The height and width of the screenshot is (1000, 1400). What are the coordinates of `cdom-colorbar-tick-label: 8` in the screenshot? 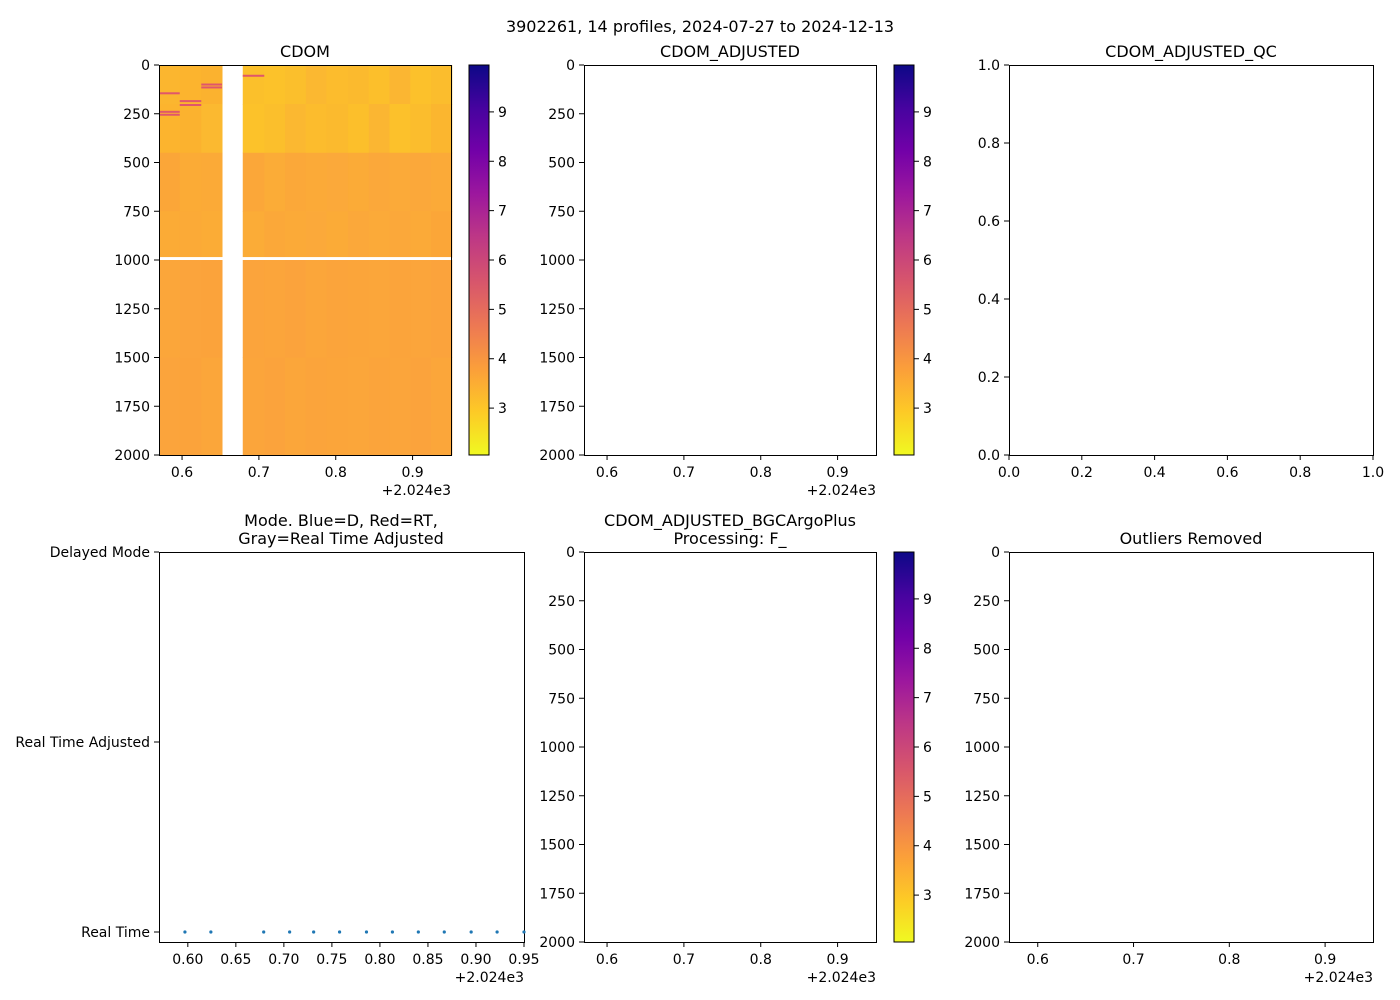 It's located at (502, 162).